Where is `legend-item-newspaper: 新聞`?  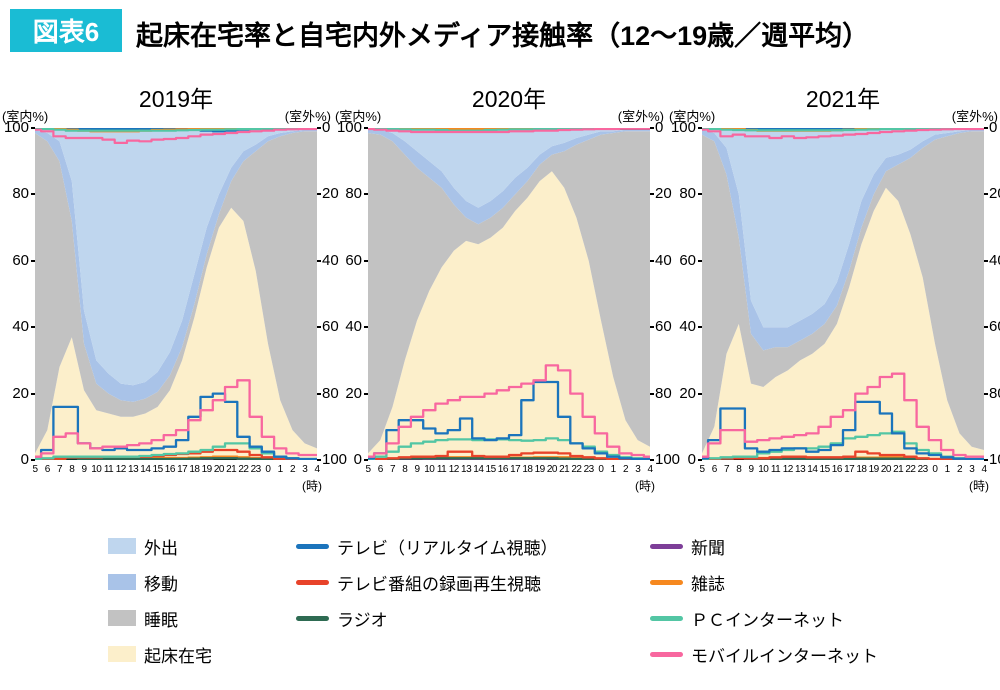 legend-item-newspaper: 新聞 is located at coordinates (764, 546).